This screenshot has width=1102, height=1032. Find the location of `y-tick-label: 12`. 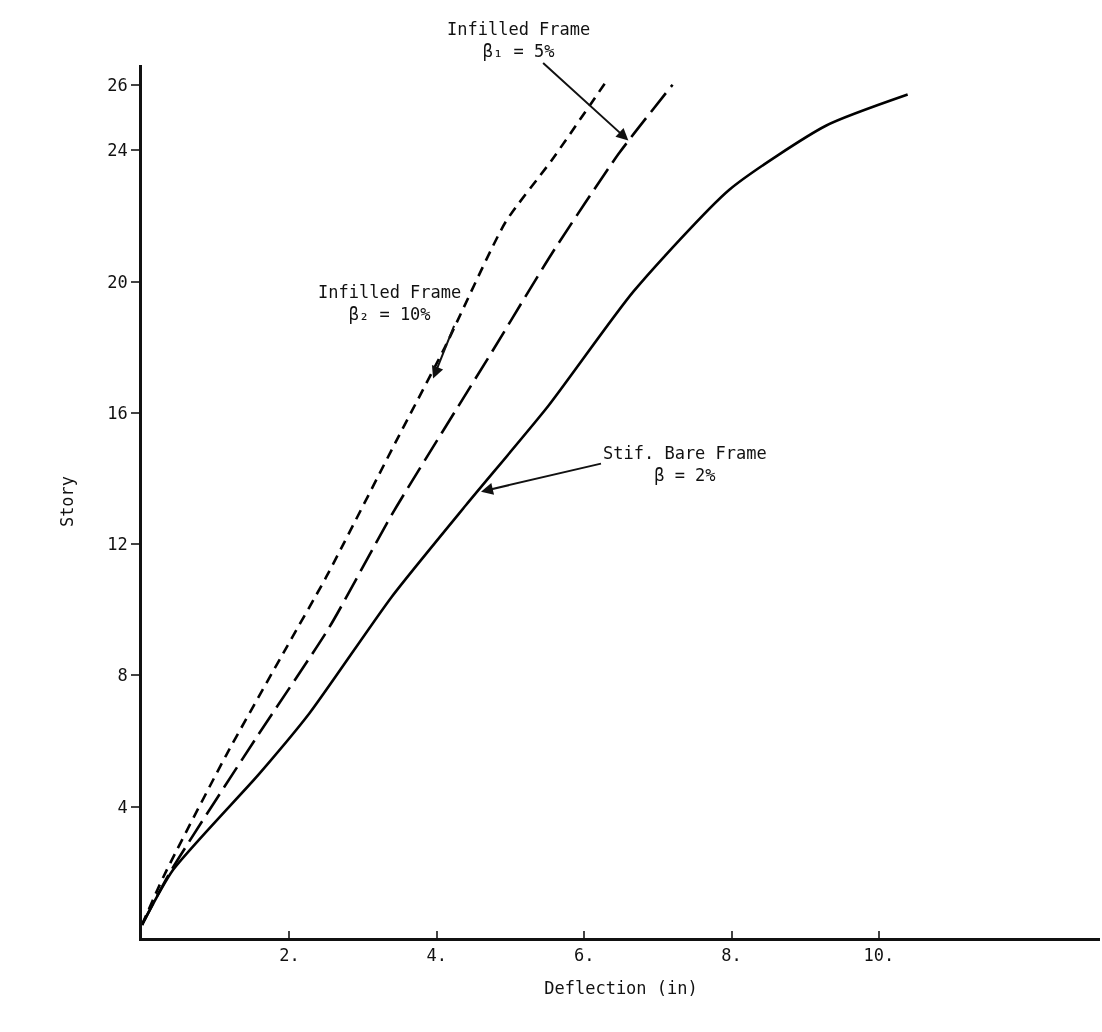

y-tick-label: 12 is located at coordinates (117, 544).